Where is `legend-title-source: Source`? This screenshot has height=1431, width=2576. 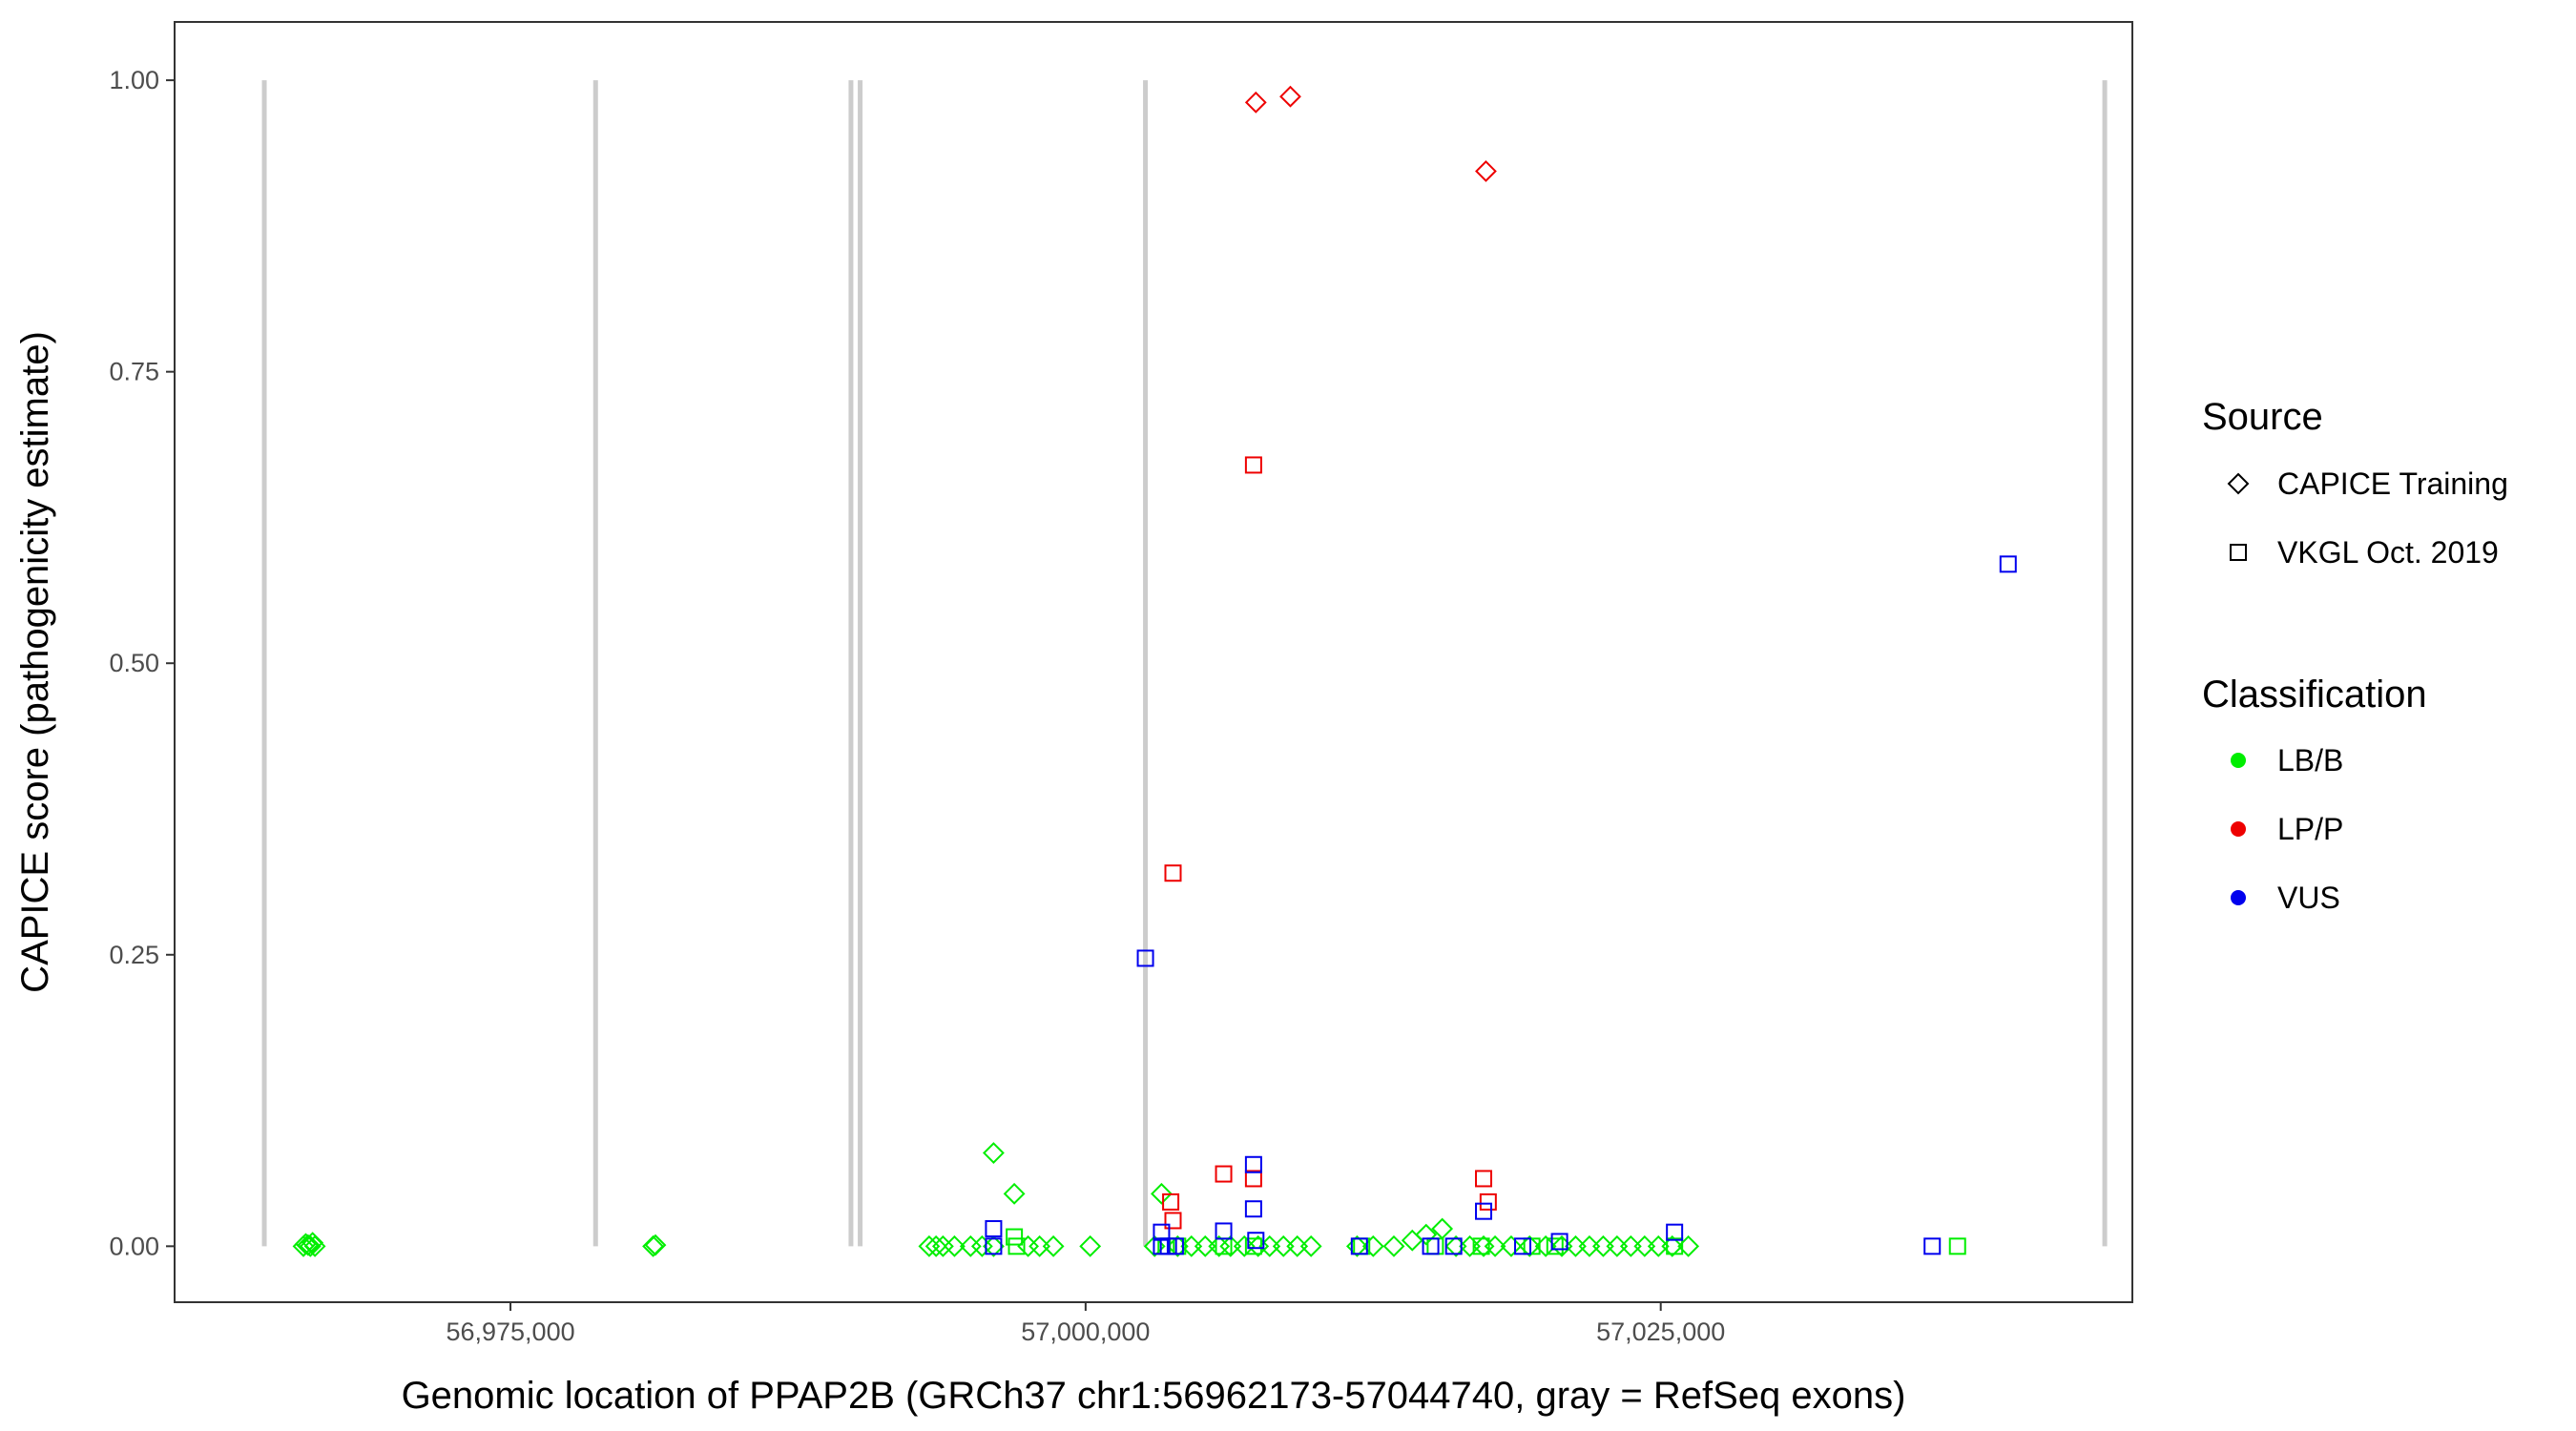 legend-title-source: Source is located at coordinates (2262, 417).